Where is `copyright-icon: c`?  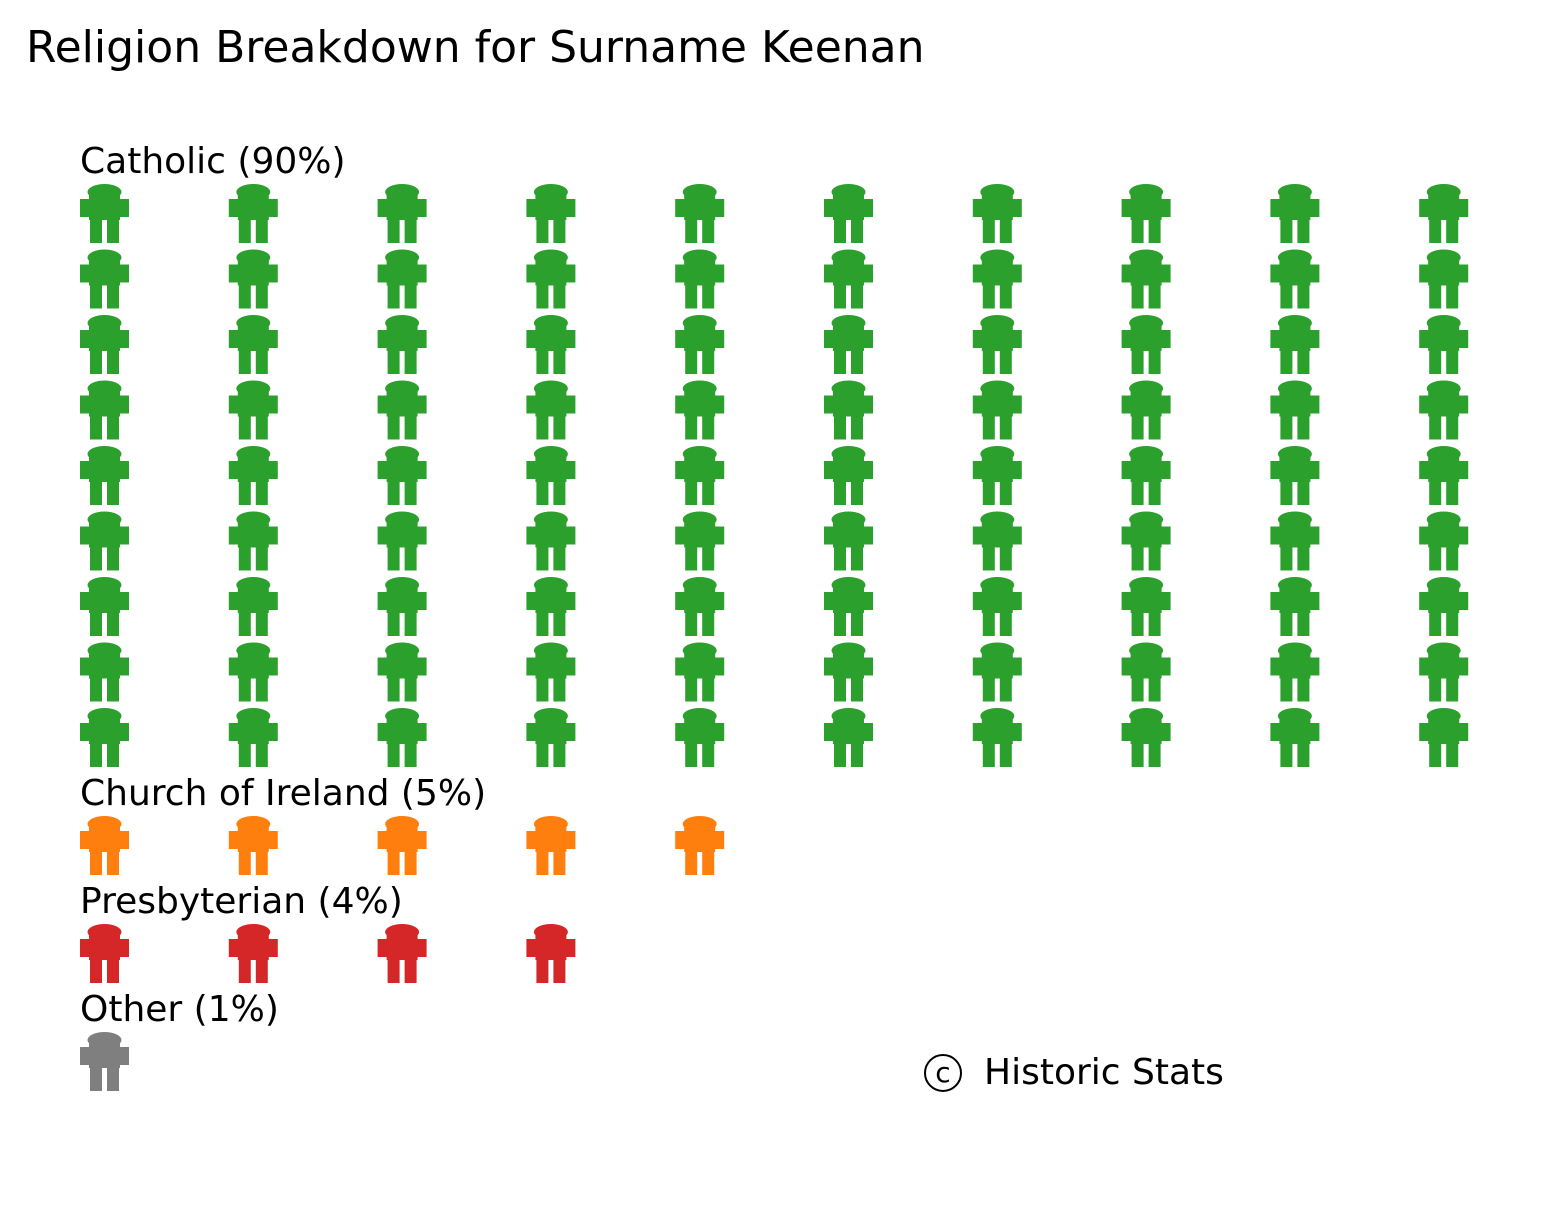
copyright-icon: c is located at coordinates (943, 1073).